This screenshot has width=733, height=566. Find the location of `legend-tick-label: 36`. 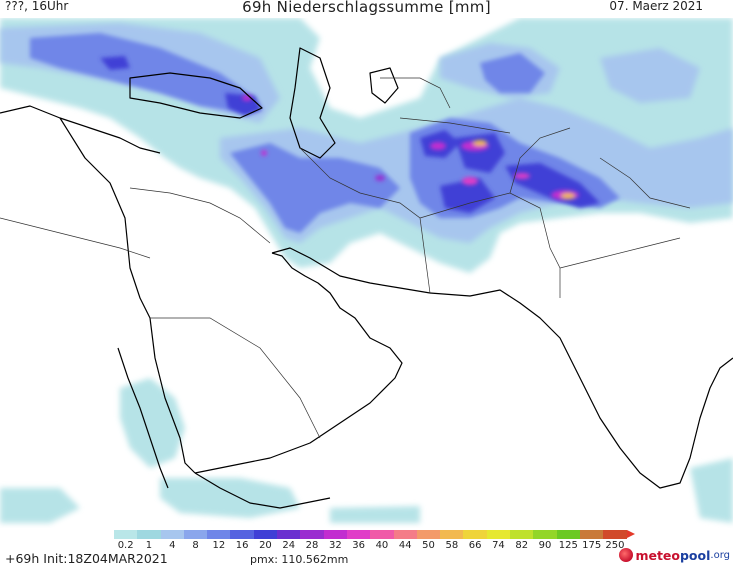

legend-tick-label: 36 is located at coordinates (359, 545).